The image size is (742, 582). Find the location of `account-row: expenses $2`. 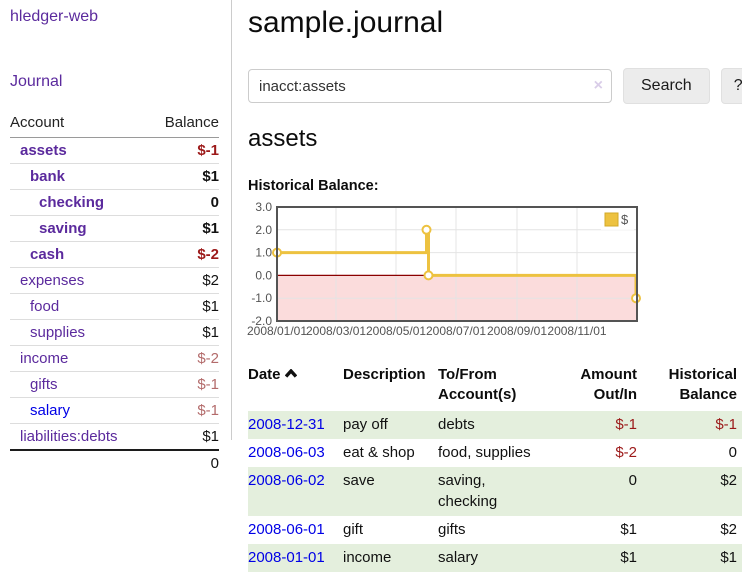

account-row: expenses $2 is located at coordinates (114, 281).